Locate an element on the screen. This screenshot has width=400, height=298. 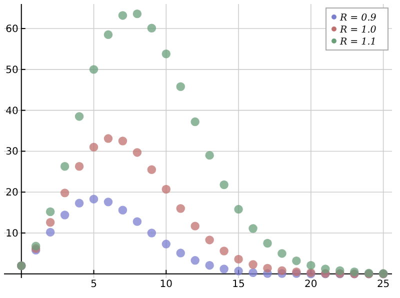
y-tick-label: 30 is located at coordinates (12, 152).